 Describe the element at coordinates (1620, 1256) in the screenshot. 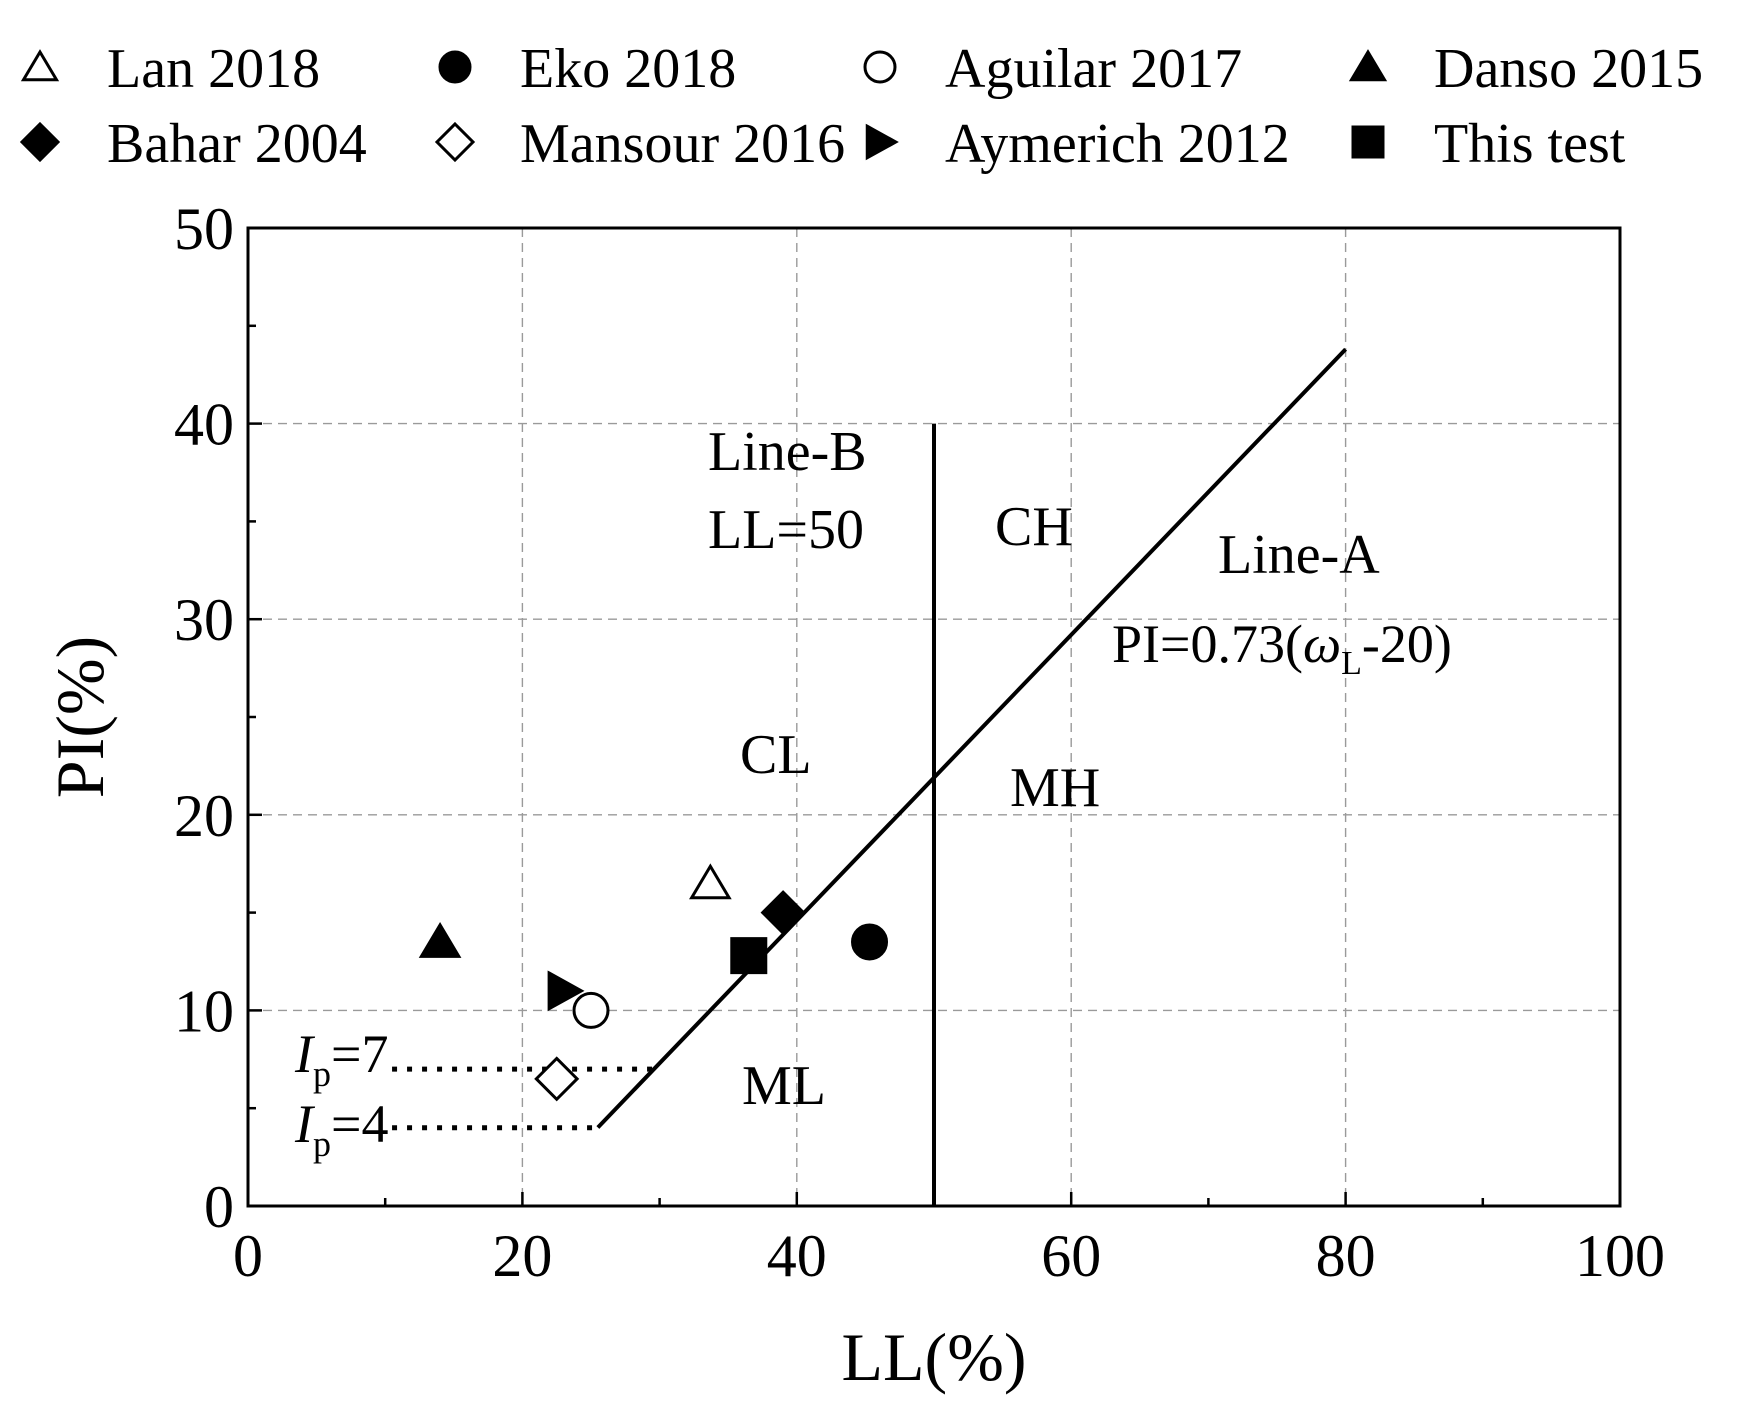

I see `x-tick-label: 100` at that location.